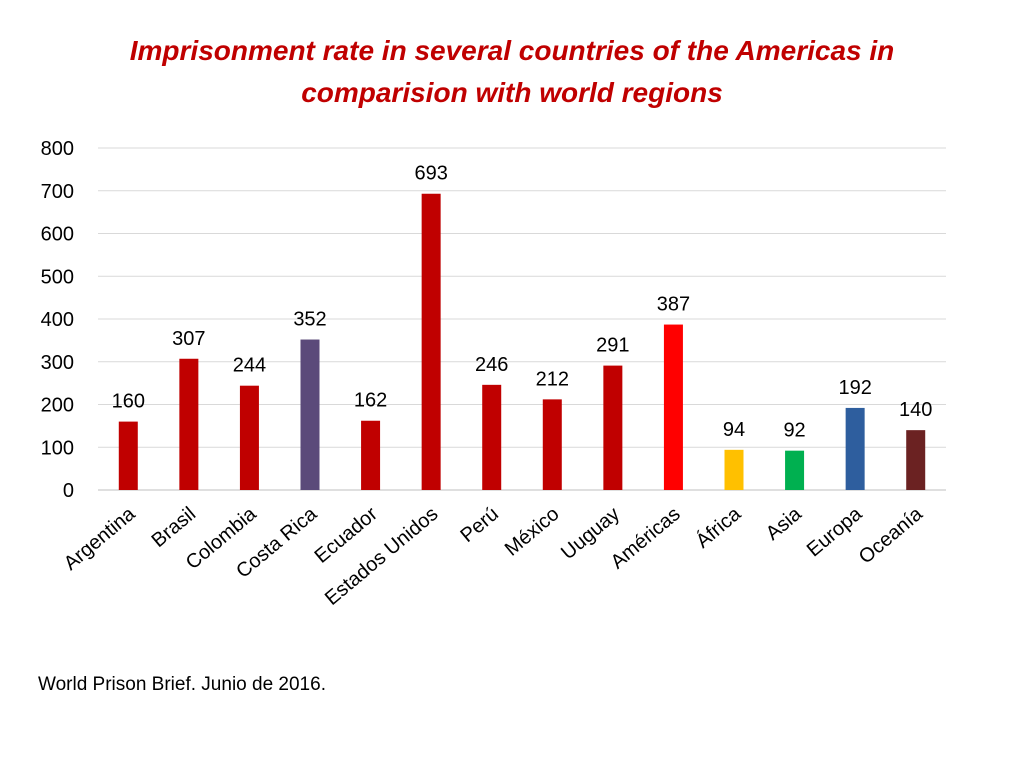 This screenshot has height=768, width=1024. Describe the element at coordinates (491, 365) in the screenshot. I see `data-label: 246` at that location.